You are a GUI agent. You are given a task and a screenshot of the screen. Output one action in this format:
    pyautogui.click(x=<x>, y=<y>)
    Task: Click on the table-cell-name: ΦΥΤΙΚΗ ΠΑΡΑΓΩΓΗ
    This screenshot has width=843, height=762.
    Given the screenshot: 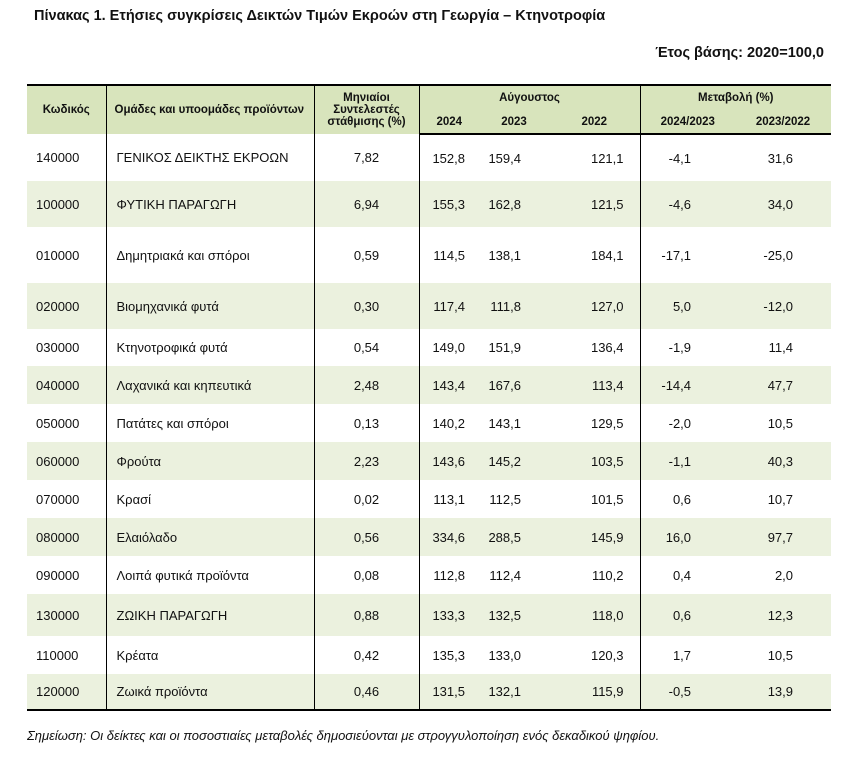 What is the action you would take?
    pyautogui.click(x=210, y=204)
    